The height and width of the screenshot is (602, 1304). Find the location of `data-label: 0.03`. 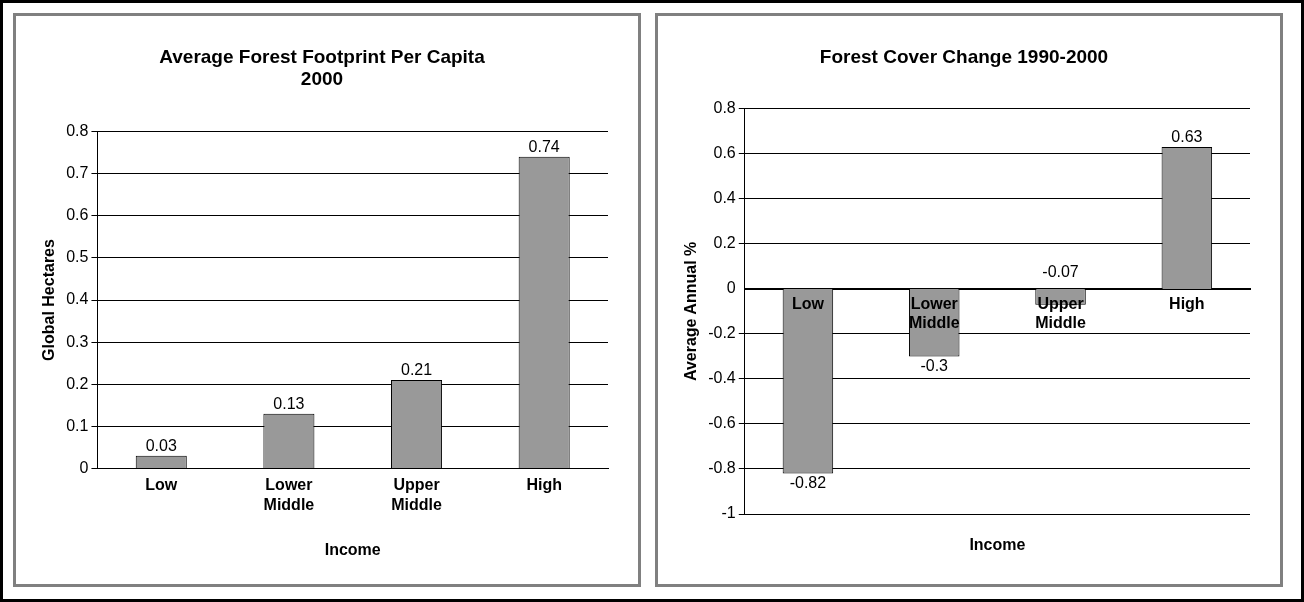

data-label: 0.03 is located at coordinates (161, 446).